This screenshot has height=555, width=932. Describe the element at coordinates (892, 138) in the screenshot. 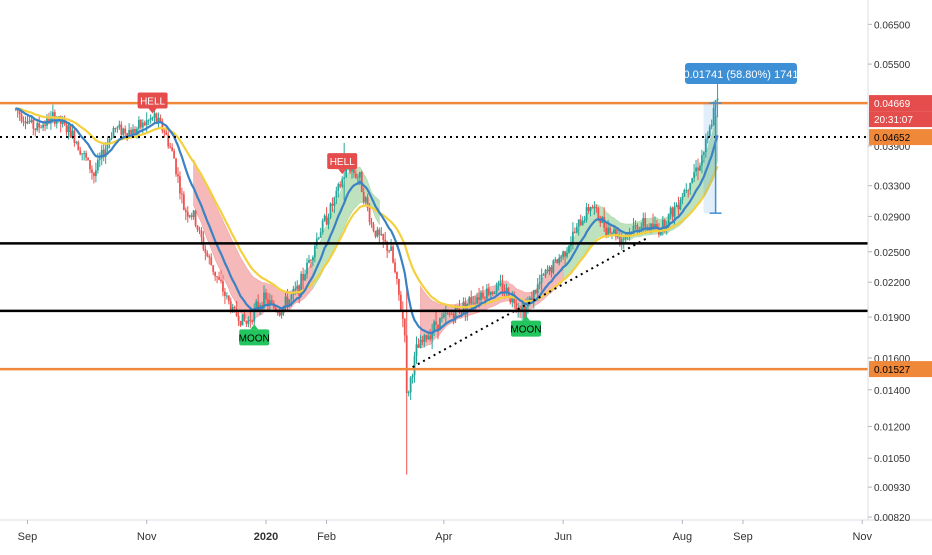

I see `second-price-label: 0.04652` at that location.